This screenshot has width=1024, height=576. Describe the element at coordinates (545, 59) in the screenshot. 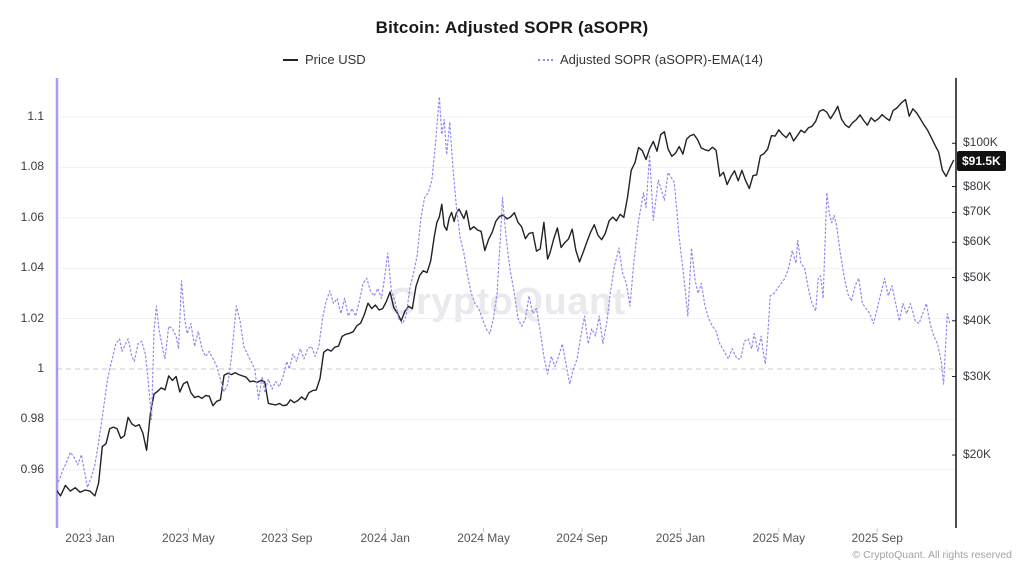

I see `asopr-line-marker-icon` at that location.